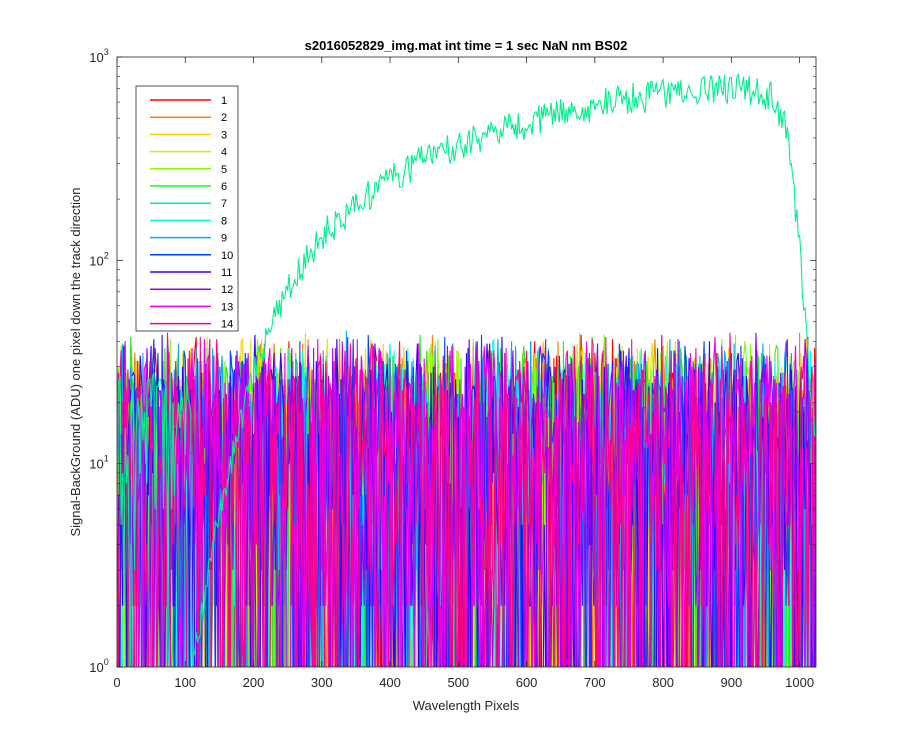  Describe the element at coordinates (595, 682) in the screenshot. I see `x-tick-label: 700` at that location.